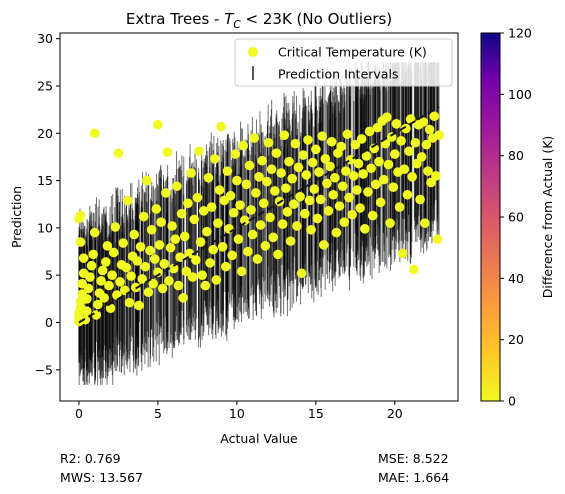 This screenshot has height=494, width=565. I want to click on legend-intervals-label: Prediction Intervals, so click(338, 74).